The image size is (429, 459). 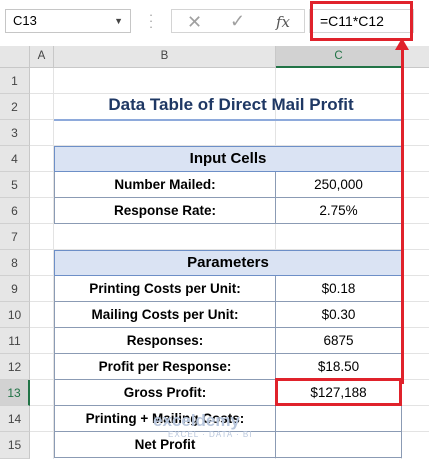 I want to click on insert-function-icon: fx, so click(x=283, y=22).